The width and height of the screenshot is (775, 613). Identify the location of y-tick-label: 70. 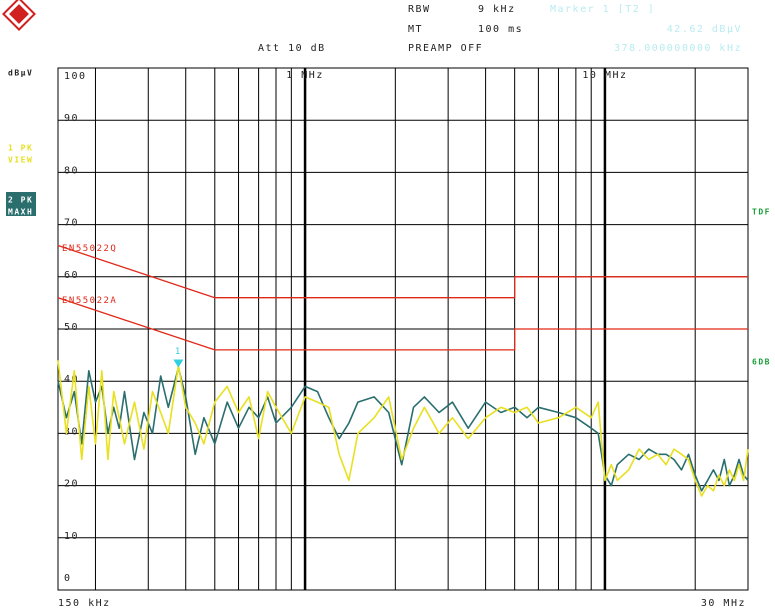
(71, 223).